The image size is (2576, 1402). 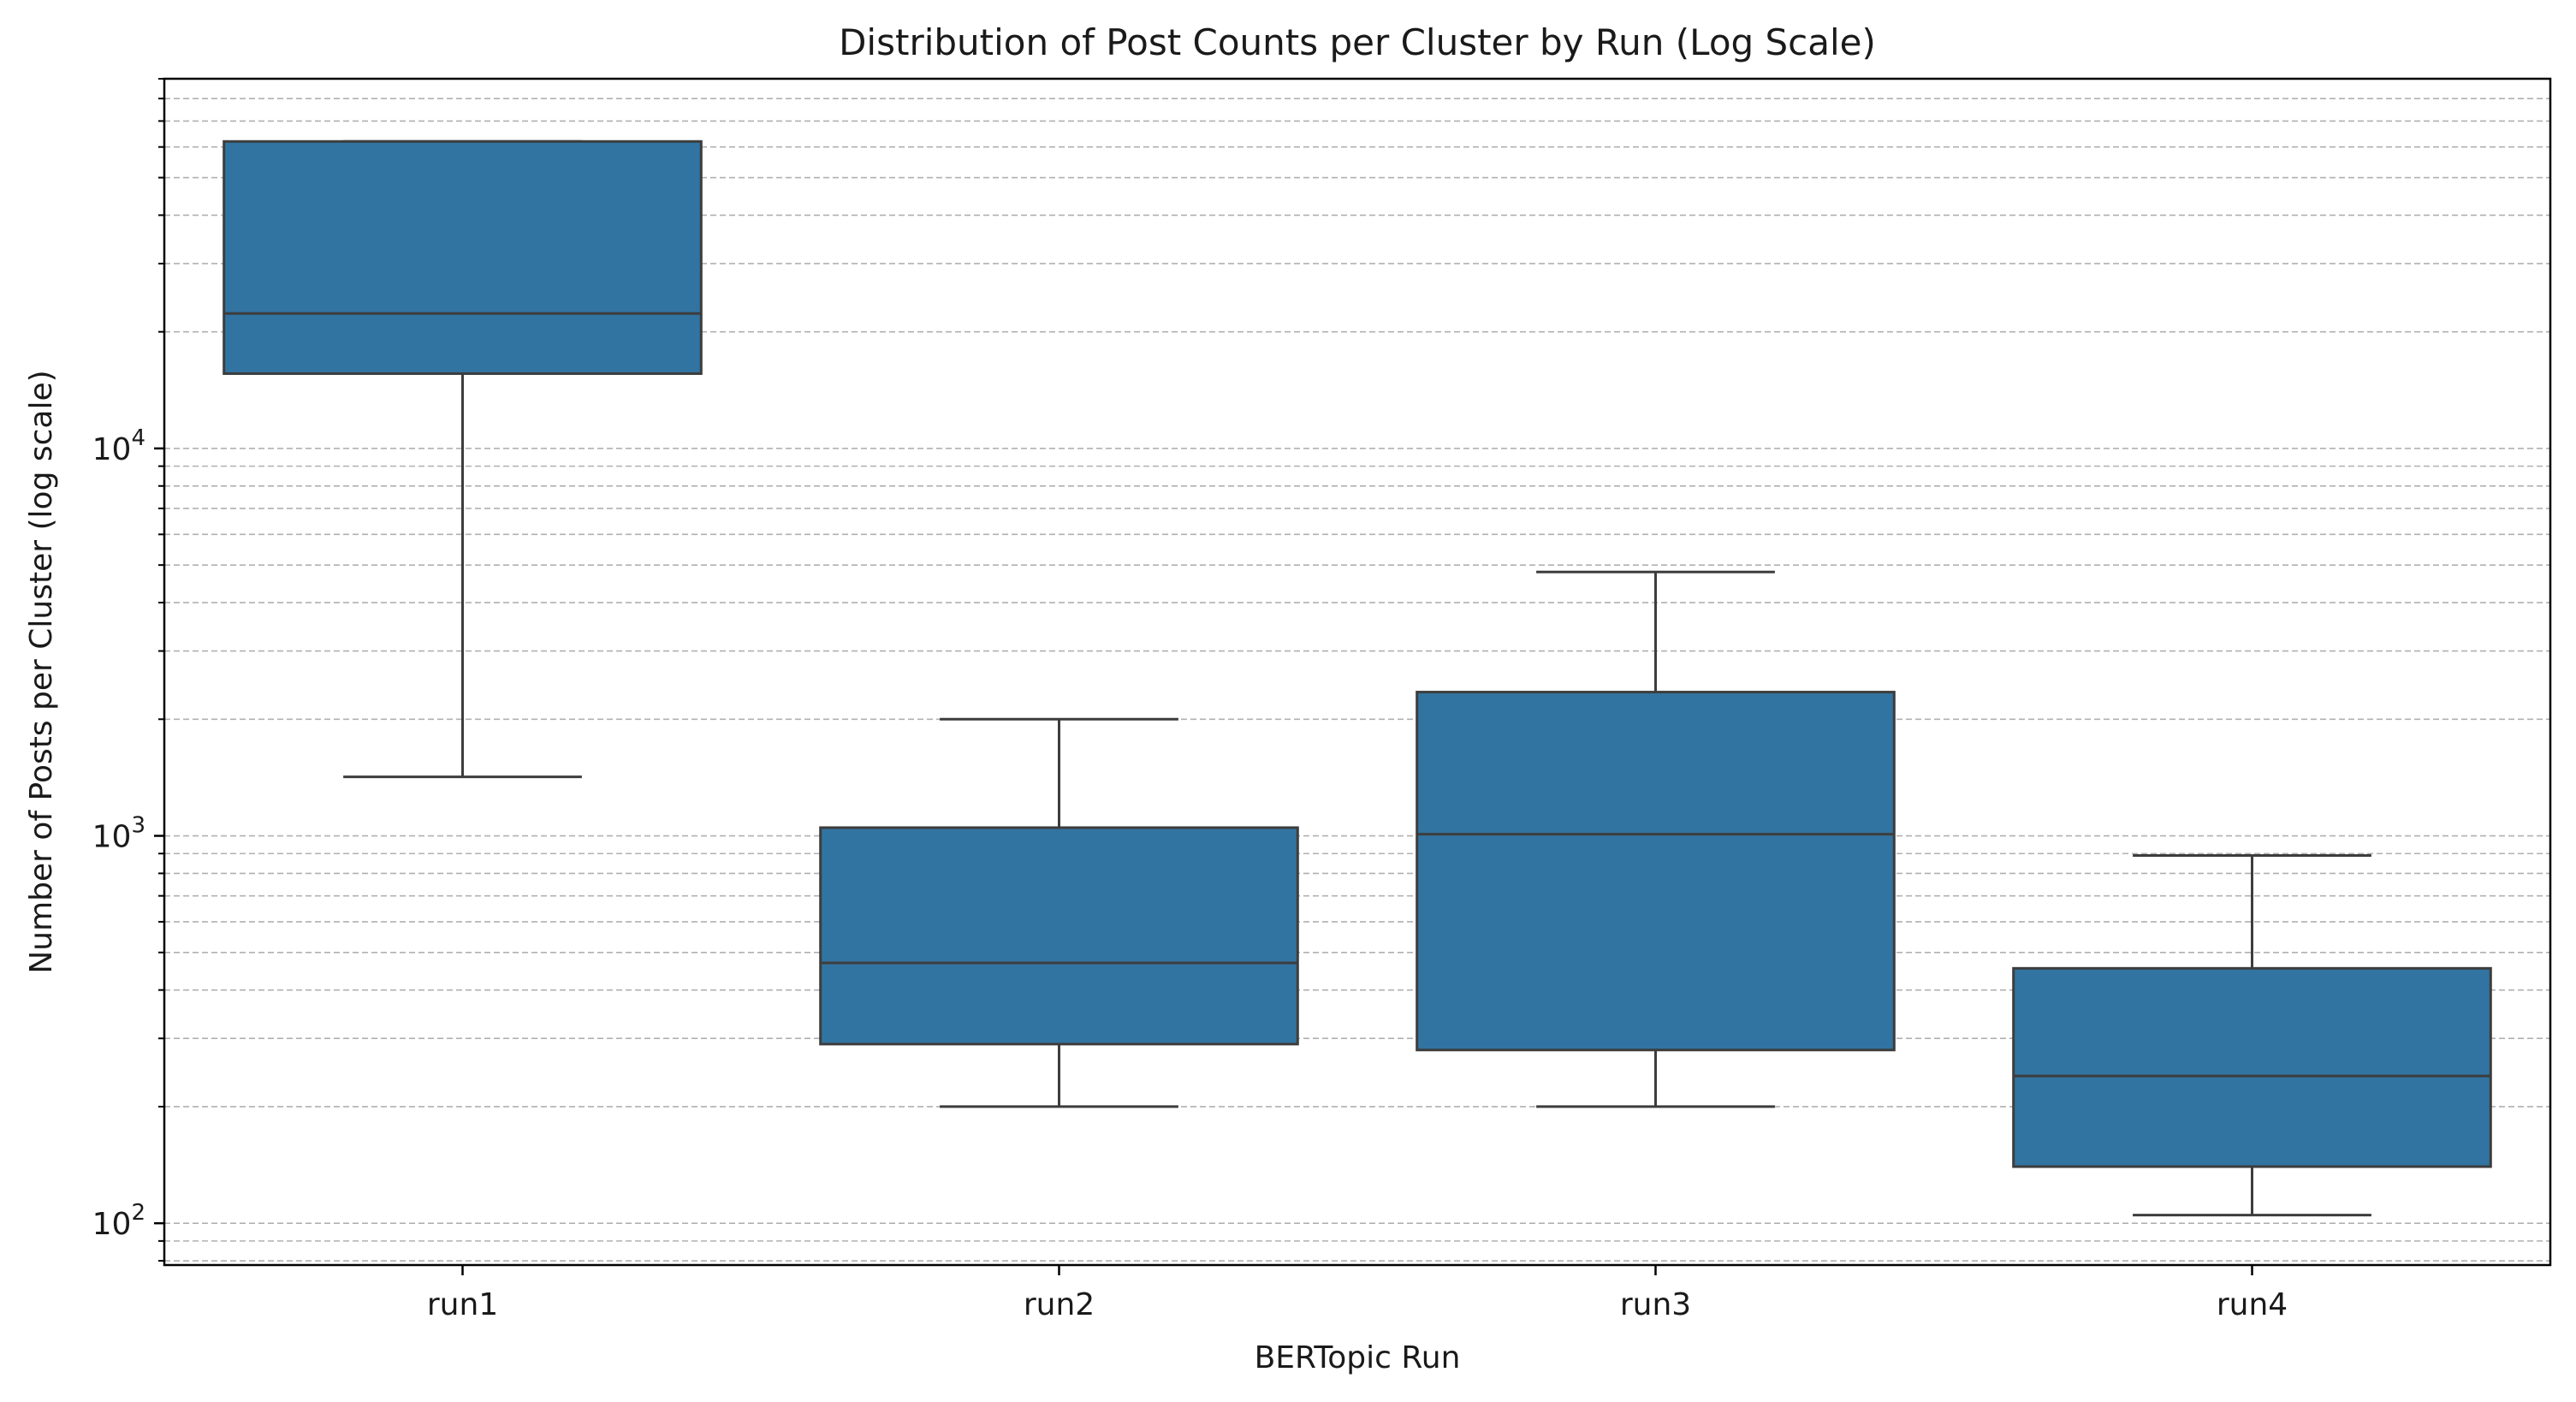 What do you see at coordinates (462, 1304) in the screenshot?
I see `x-tick-label: run1` at bounding box center [462, 1304].